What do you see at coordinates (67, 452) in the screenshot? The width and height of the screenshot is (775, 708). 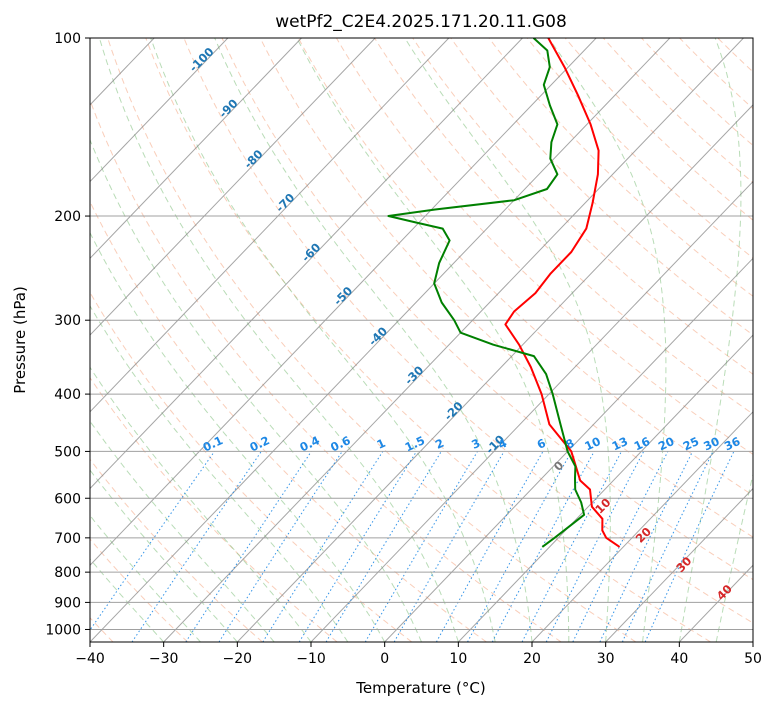 I see `y-tick-label: 500` at bounding box center [67, 452].